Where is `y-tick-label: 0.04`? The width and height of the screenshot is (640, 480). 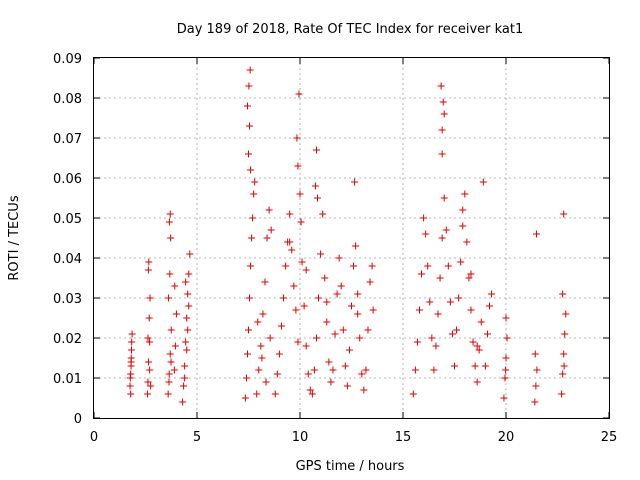
y-tick-label: 0.04 is located at coordinates (67, 259).